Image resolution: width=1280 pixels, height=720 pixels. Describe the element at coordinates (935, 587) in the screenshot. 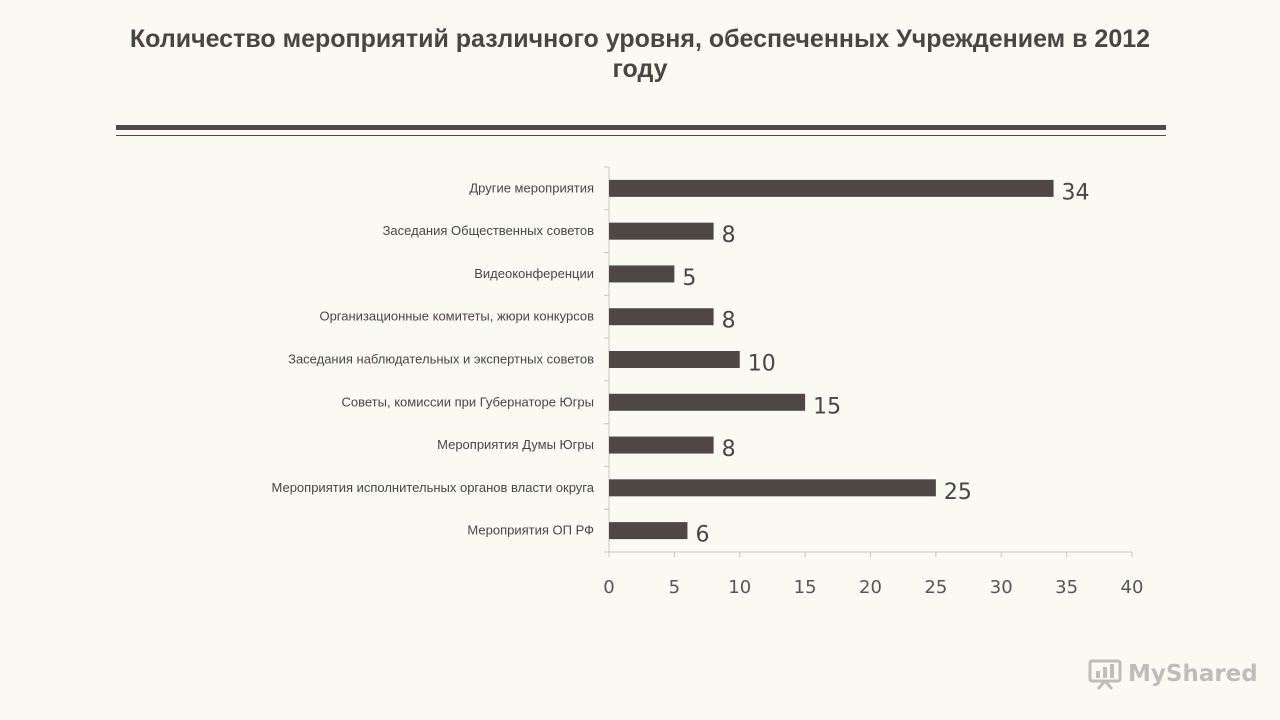

I see `x-tick-label: 25` at that location.